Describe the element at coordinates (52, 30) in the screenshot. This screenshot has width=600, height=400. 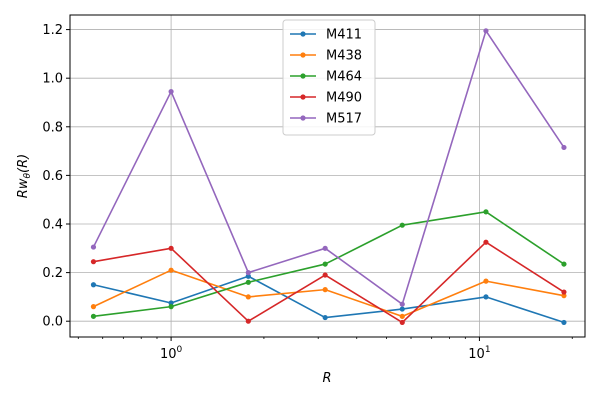
I see `y-tick-label: 1.2` at that location.